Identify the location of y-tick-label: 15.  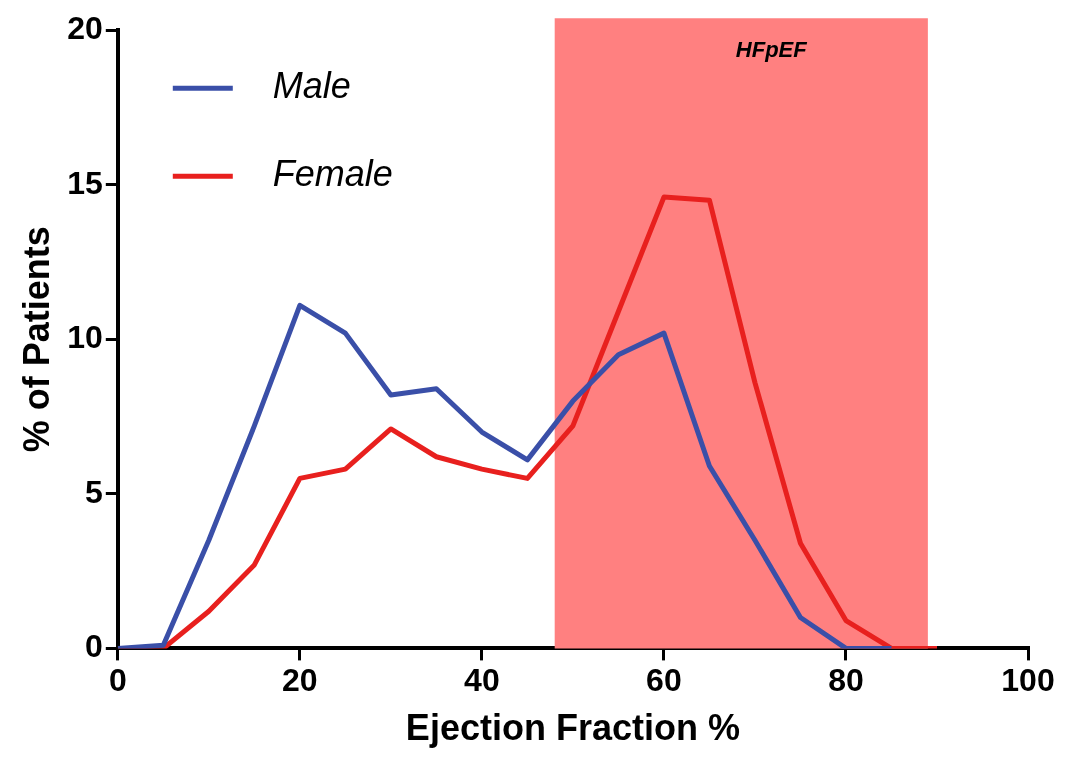
(85, 182).